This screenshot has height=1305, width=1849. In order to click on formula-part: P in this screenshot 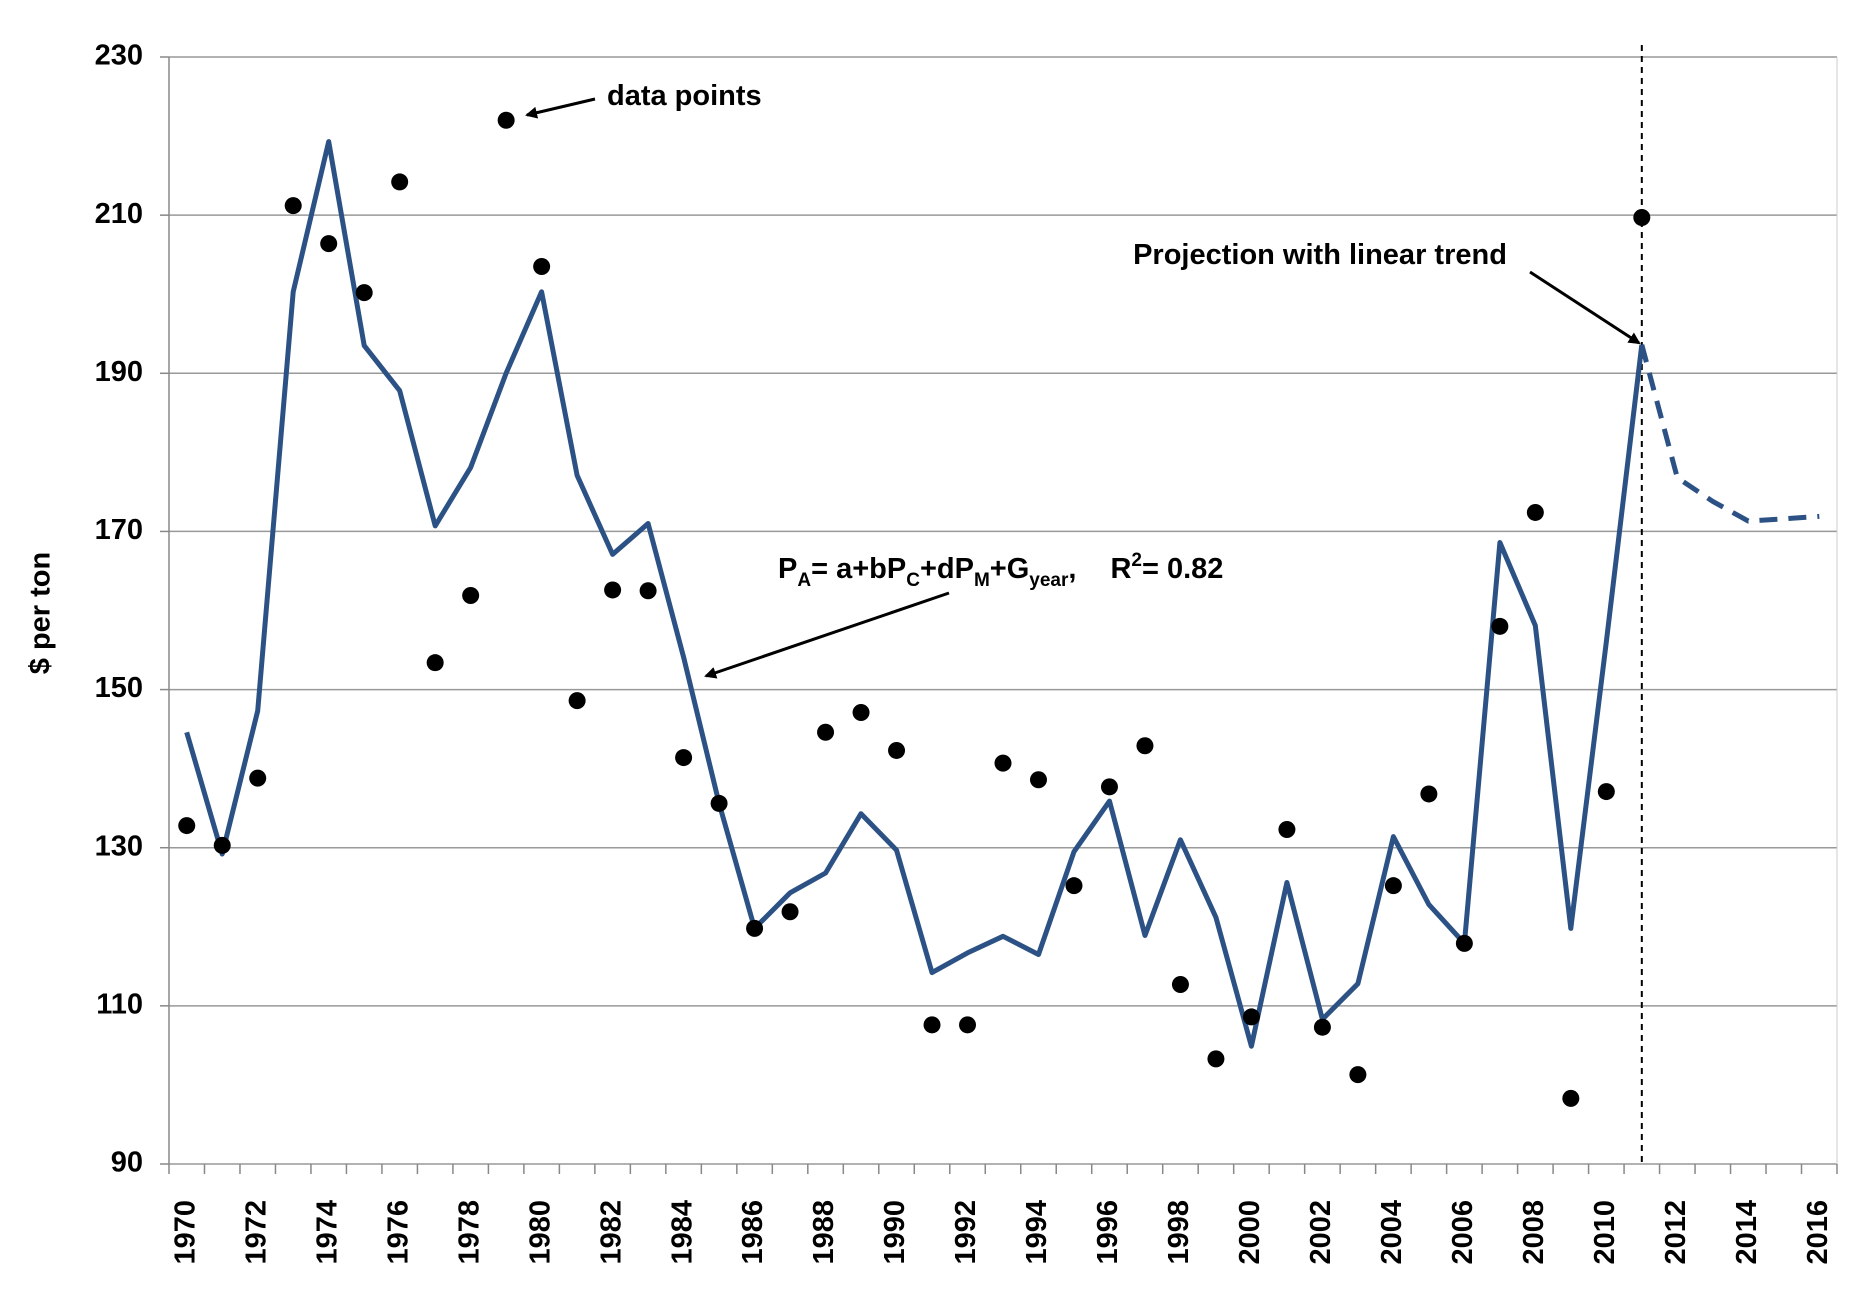, I will do `click(787, 569)`.